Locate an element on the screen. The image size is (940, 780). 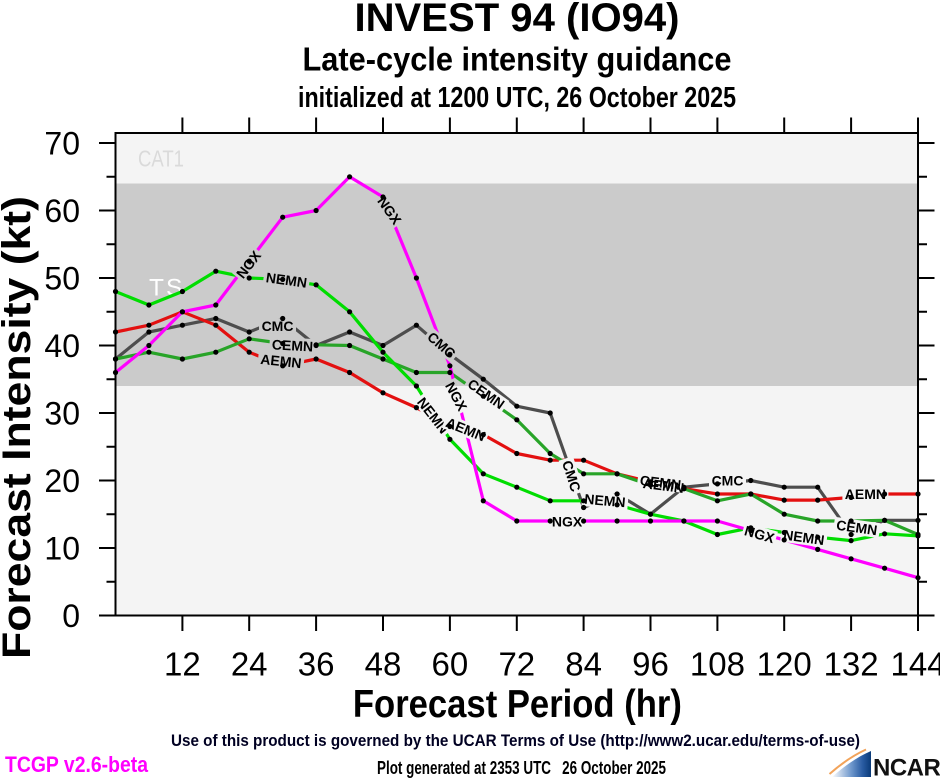
svg-text: Forecast Intensity (kt) is located at coordinates (19, 427).